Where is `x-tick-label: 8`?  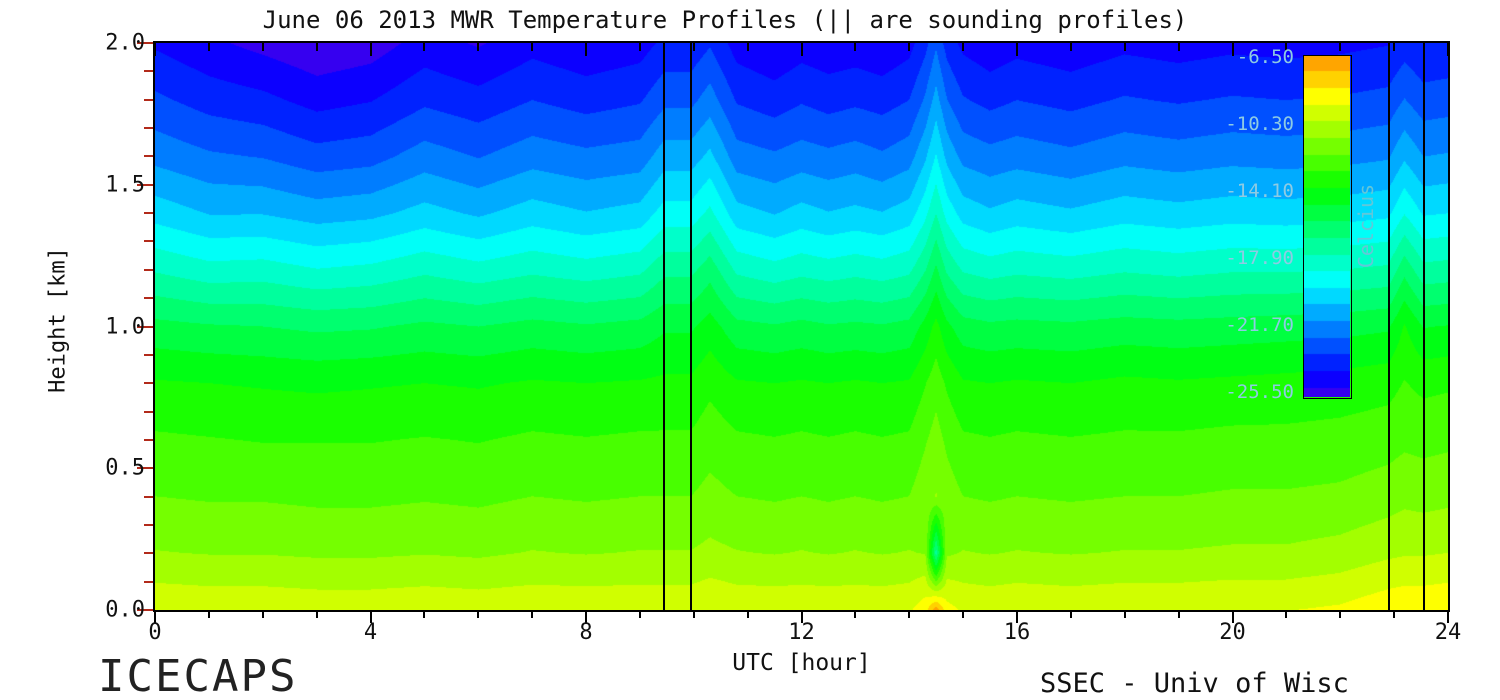 x-tick-label: 8 is located at coordinates (586, 632).